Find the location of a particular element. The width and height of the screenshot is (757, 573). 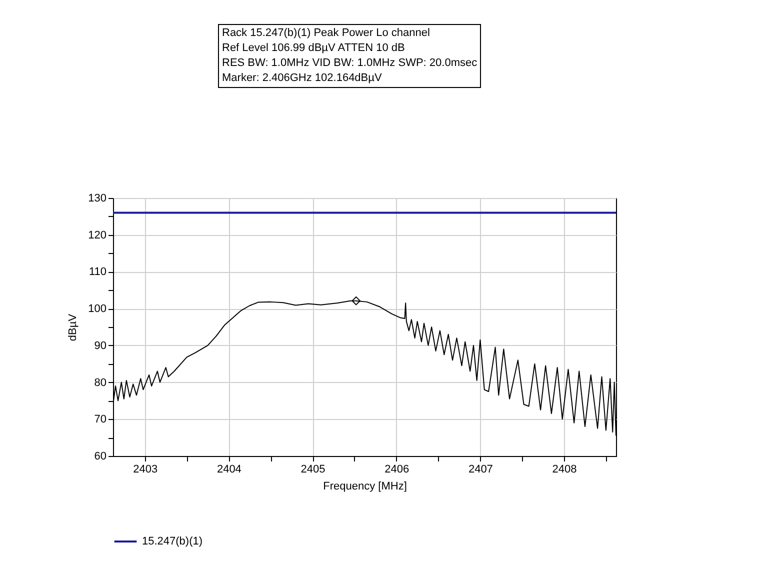

text: RES BW: 1.0MHz VID BW: 1.0MHz SWP: 20.0msec is located at coordinates (350, 63).